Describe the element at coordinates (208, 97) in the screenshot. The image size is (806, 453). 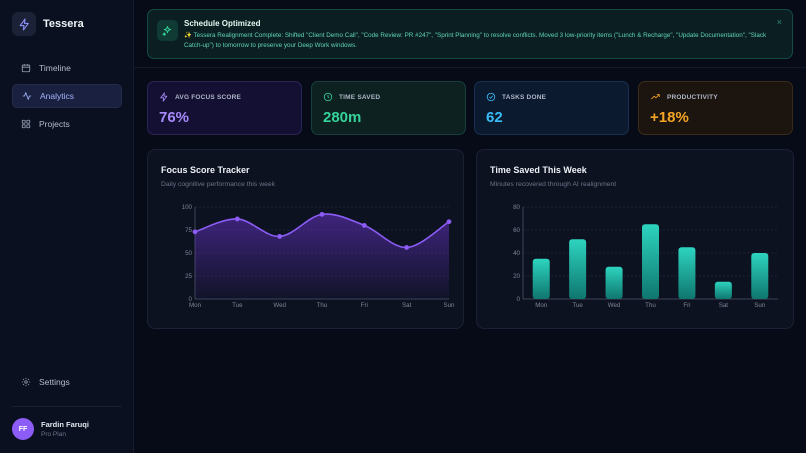
I see `stat-label: AVG FOCUS SCORE` at that location.